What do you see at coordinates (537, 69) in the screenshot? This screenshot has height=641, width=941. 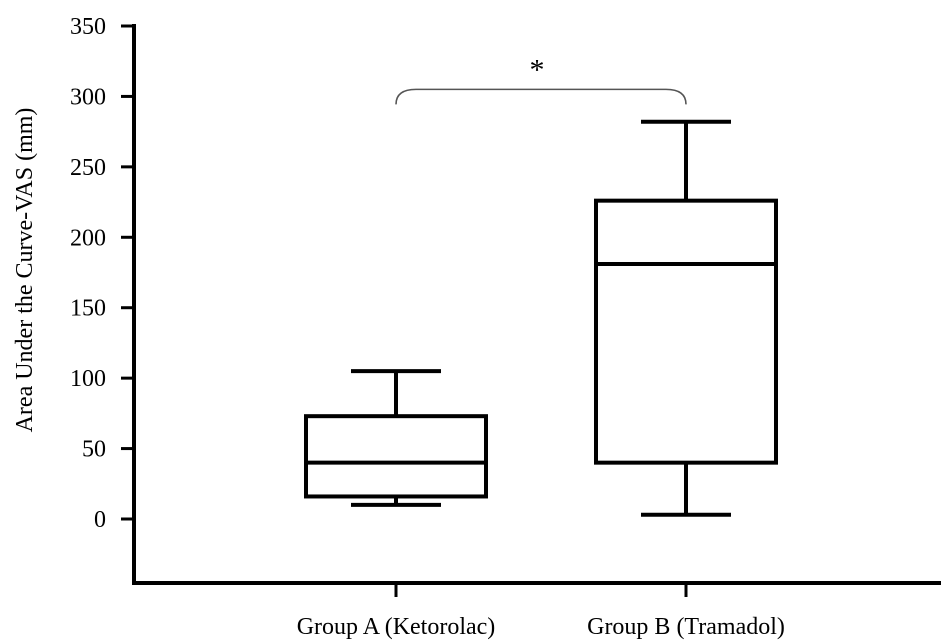 I see `significance-star: *` at bounding box center [537, 69].